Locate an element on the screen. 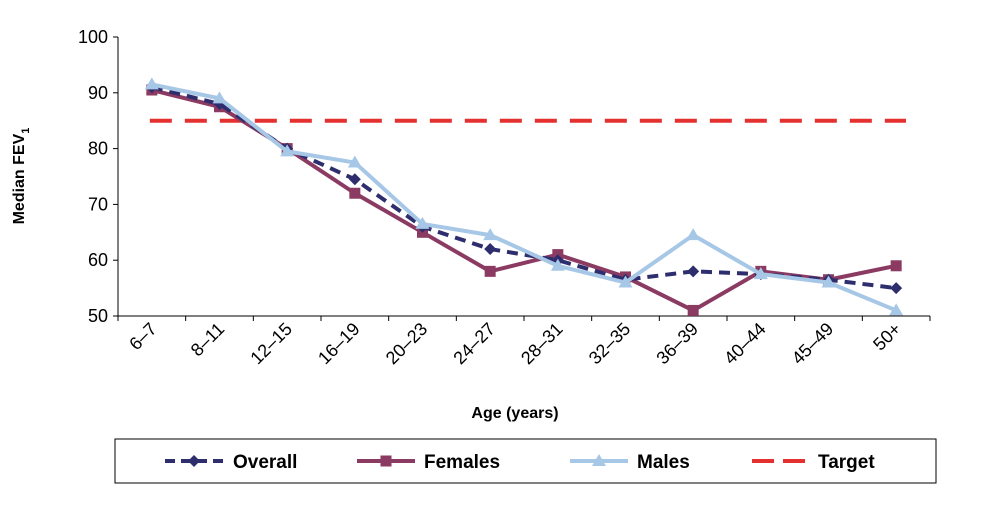 The height and width of the screenshot is (518, 1004). legend-label: Overall is located at coordinates (265, 462).